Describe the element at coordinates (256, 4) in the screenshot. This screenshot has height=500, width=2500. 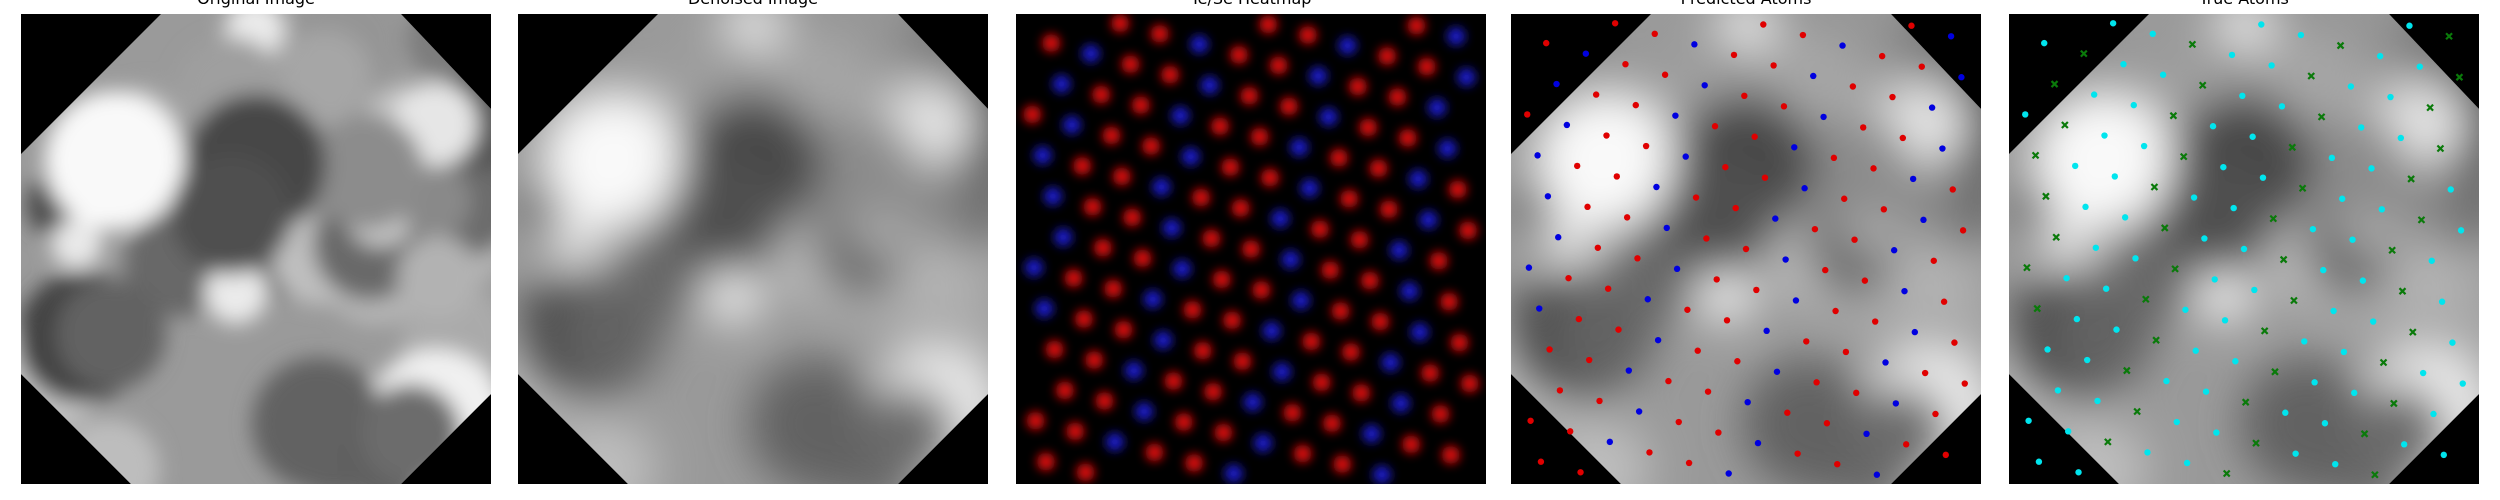
I see `panel-title: Original Image` at that location.